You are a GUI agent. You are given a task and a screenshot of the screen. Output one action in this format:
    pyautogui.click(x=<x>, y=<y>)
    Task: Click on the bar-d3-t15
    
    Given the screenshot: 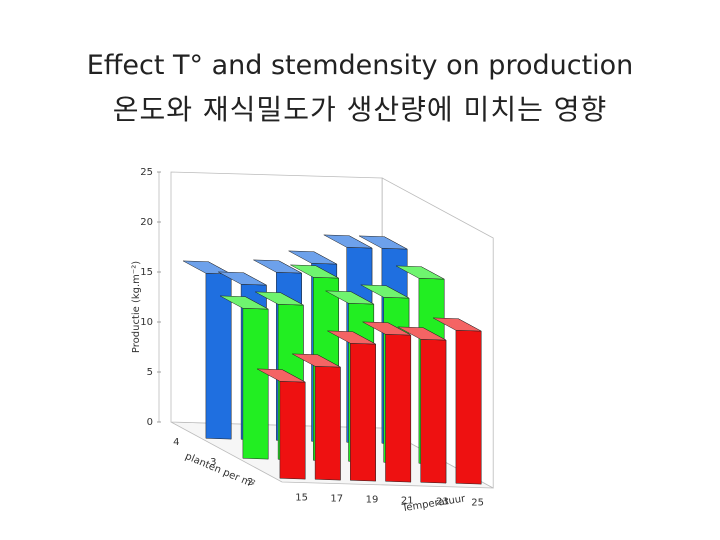 What is the action you would take?
    pyautogui.click(x=244, y=377)
    